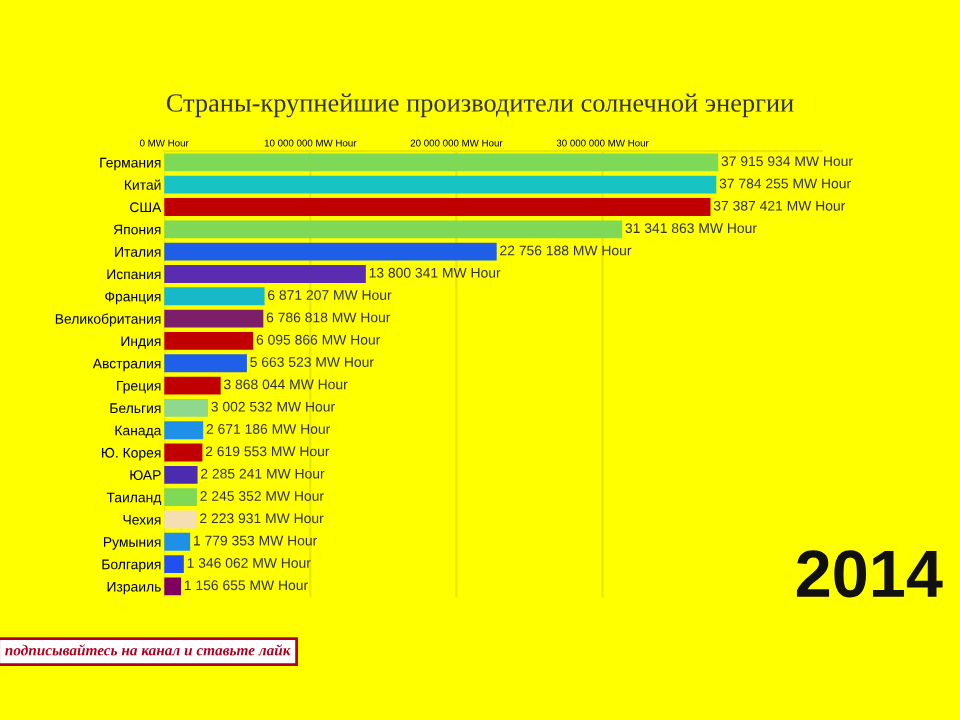 This screenshot has width=960, height=720. I want to click on chart-title: Страны-крупнейшие производители солнечной энергии, so click(480, 105).